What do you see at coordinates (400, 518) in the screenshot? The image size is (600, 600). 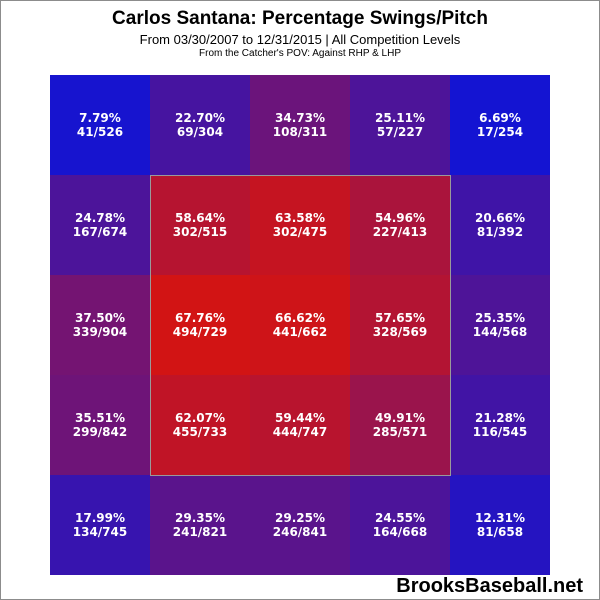 I see `cell-percentage-label: 24.55%` at bounding box center [400, 518].